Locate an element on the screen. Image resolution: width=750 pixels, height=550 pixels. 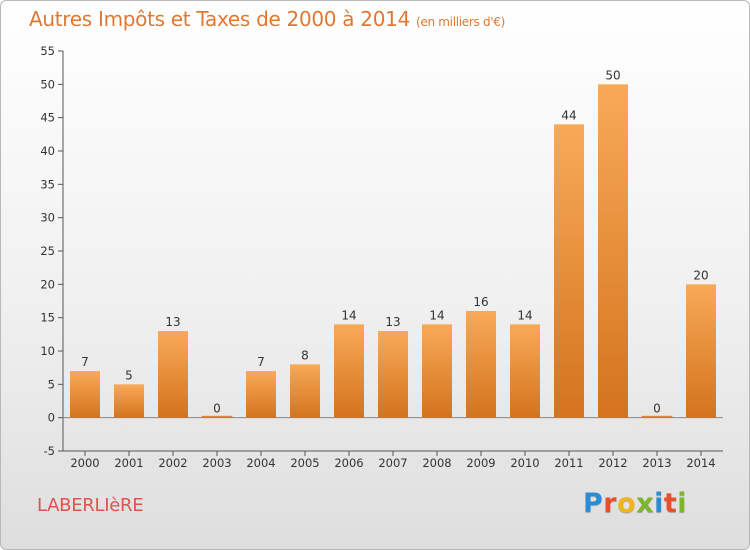
x-tick-label: 2010 is located at coordinates (524, 463).